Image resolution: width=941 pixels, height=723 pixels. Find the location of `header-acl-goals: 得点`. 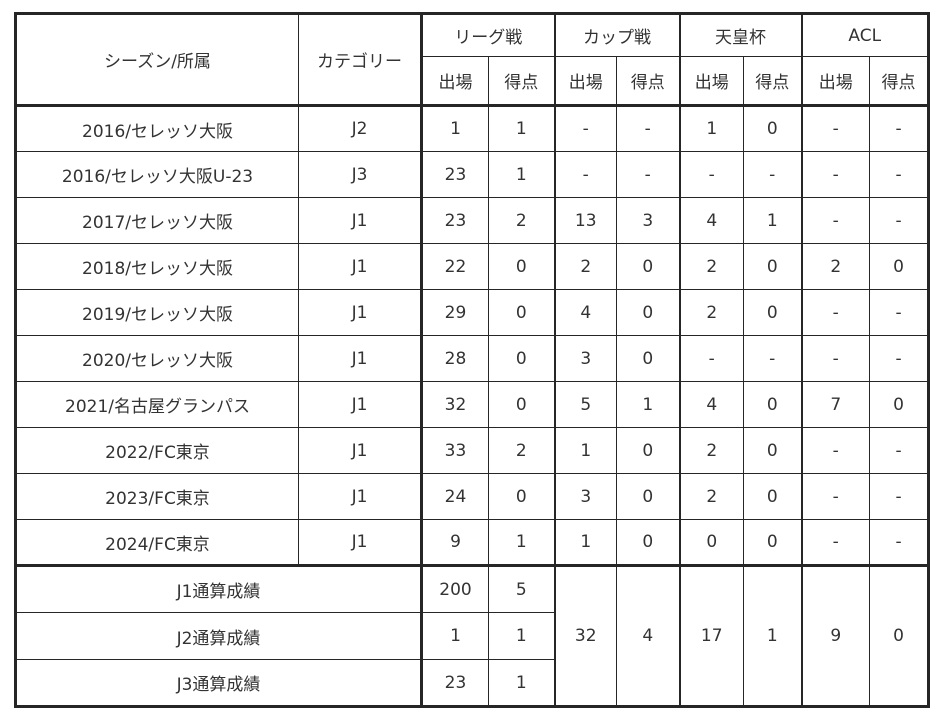

header-acl-goals: 得点 is located at coordinates (899, 81).